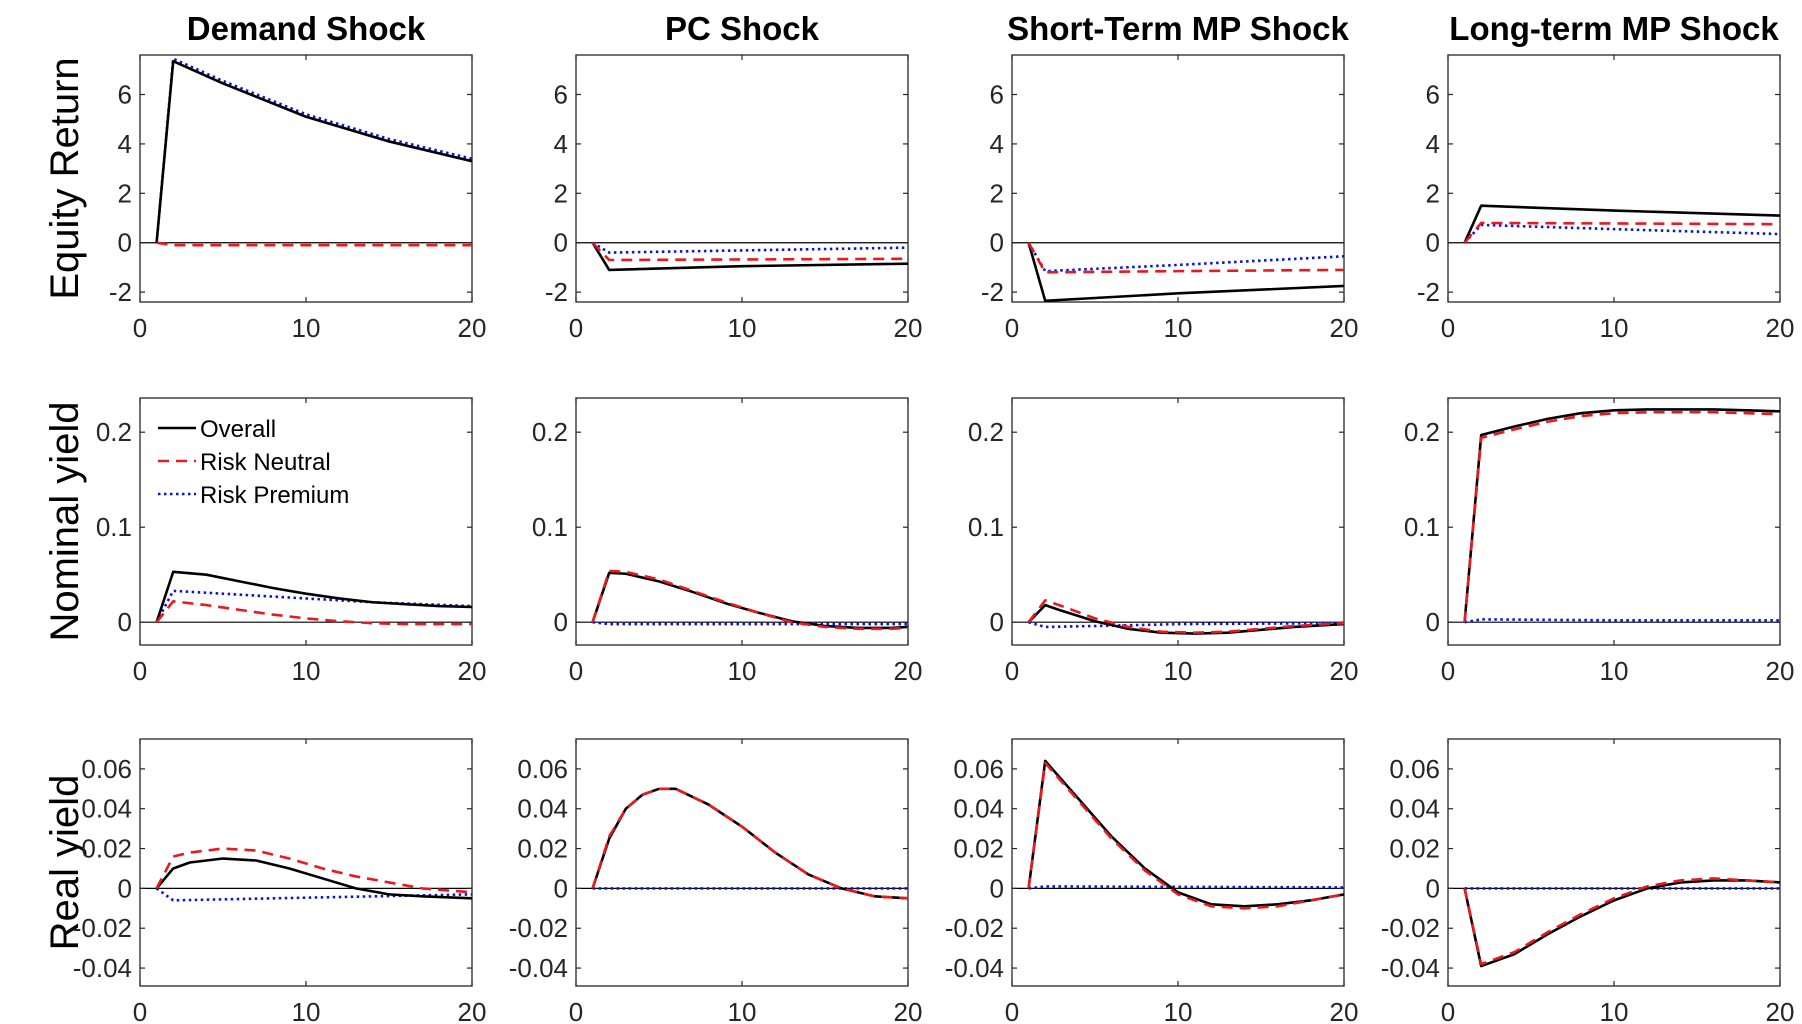 This screenshot has height=1024, width=1802. What do you see at coordinates (561, 193) in the screenshot?
I see `panel-r0-c1-ytick-label: 2` at bounding box center [561, 193].